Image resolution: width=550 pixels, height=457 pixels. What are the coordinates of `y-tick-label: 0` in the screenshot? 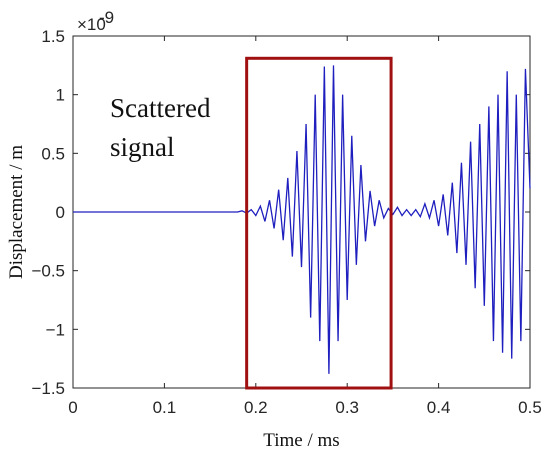 It's located at (60, 212).